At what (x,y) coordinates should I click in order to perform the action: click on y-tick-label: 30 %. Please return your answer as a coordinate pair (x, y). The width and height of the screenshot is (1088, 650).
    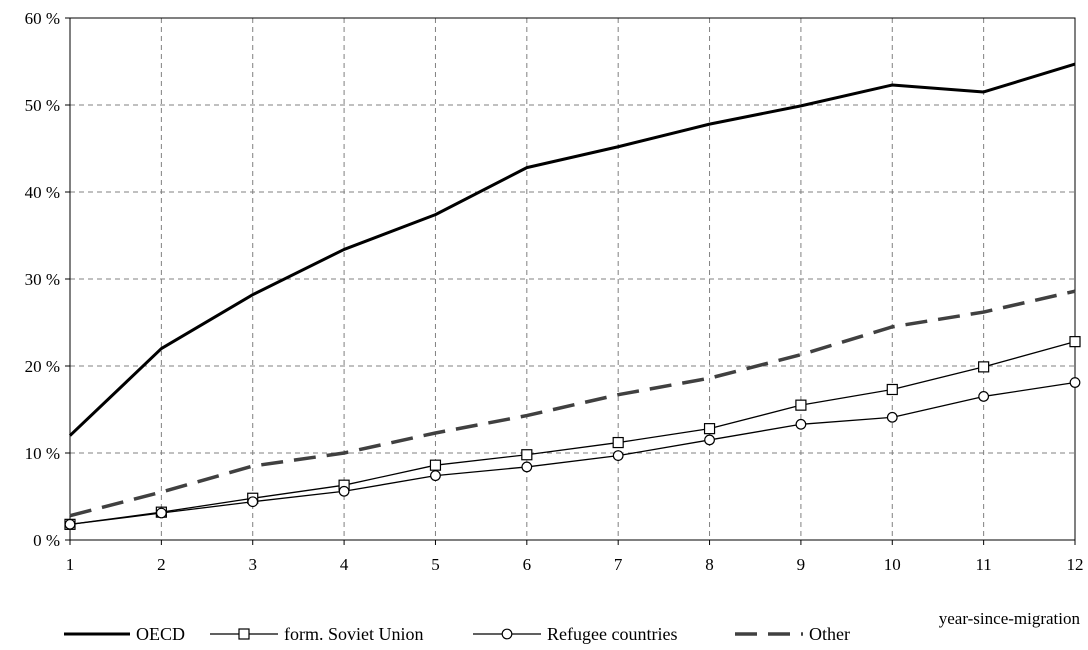
    Looking at the image, I should click on (42, 279).